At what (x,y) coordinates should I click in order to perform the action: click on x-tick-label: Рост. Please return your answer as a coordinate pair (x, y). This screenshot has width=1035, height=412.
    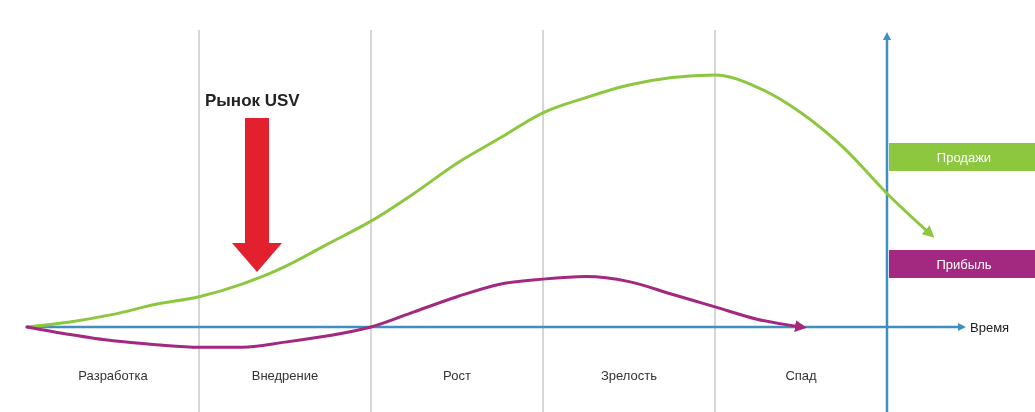
    Looking at the image, I should click on (457, 375).